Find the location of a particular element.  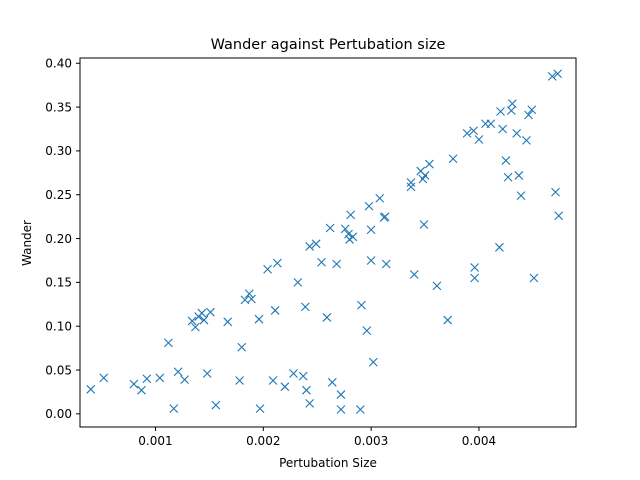

y-tick-label: 0.40 is located at coordinates (58, 64).